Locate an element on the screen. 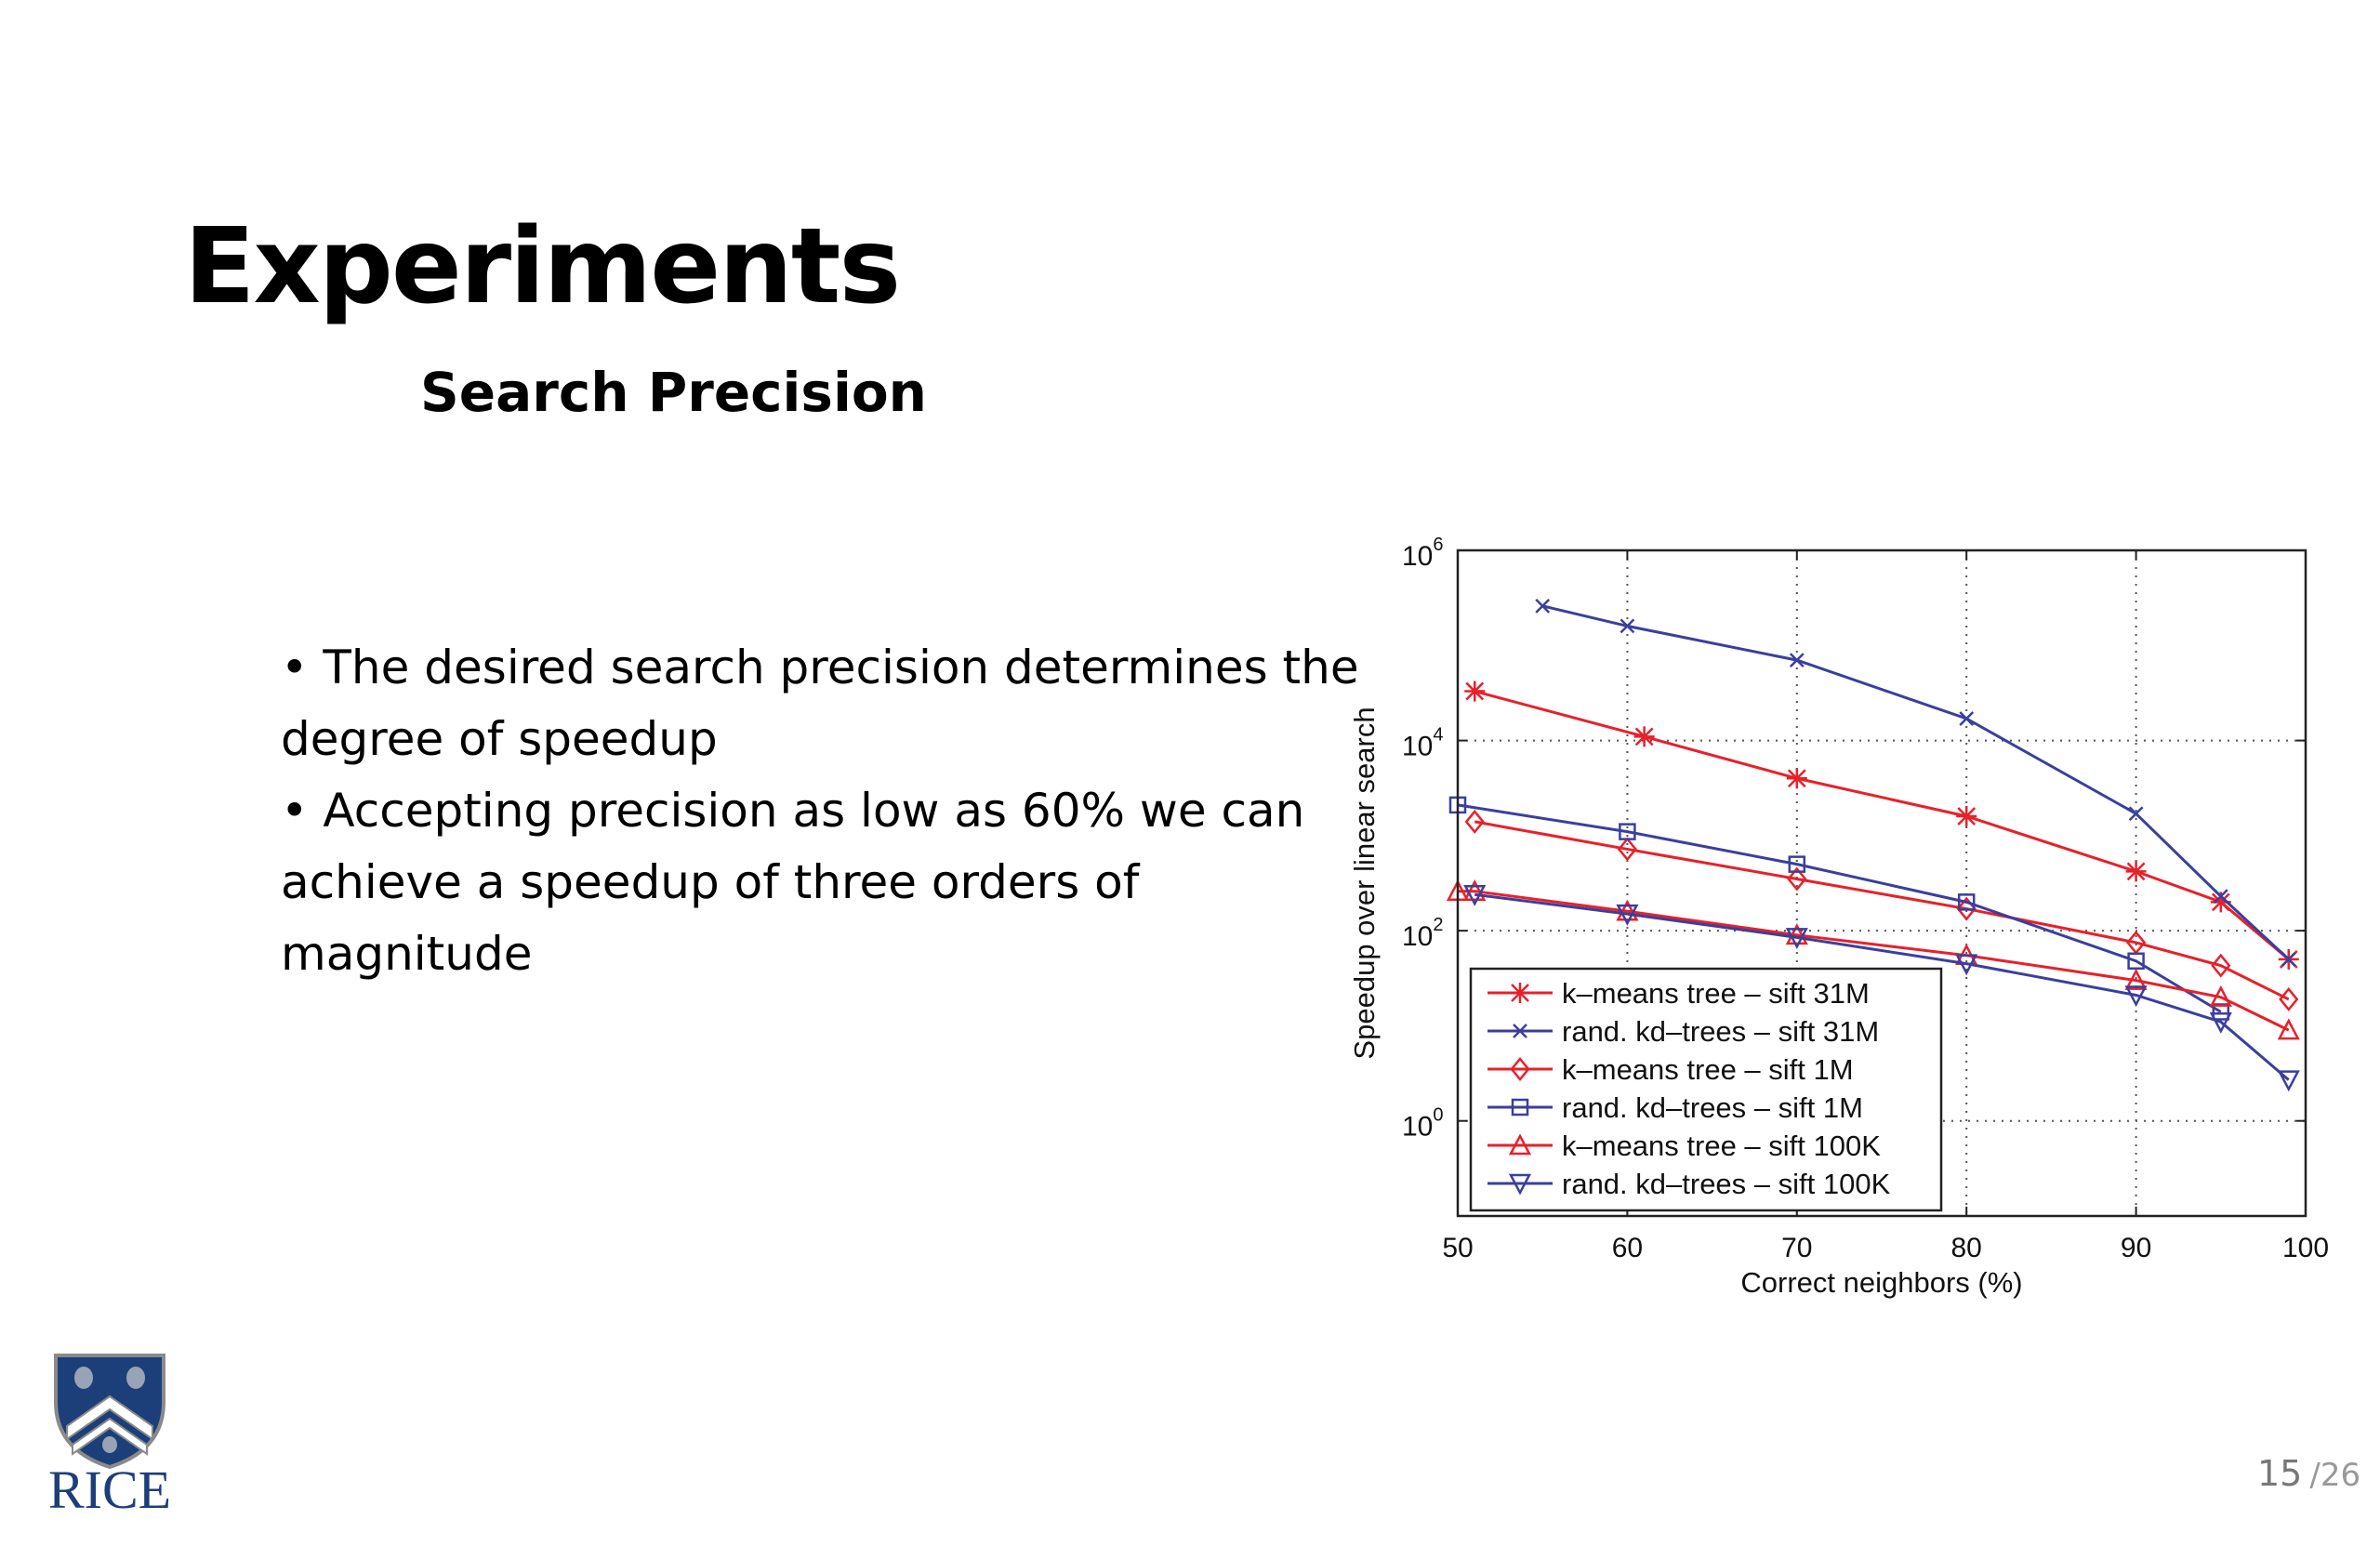 The image size is (2380, 1546). x-tick-label: 90 is located at coordinates (2136, 1248).